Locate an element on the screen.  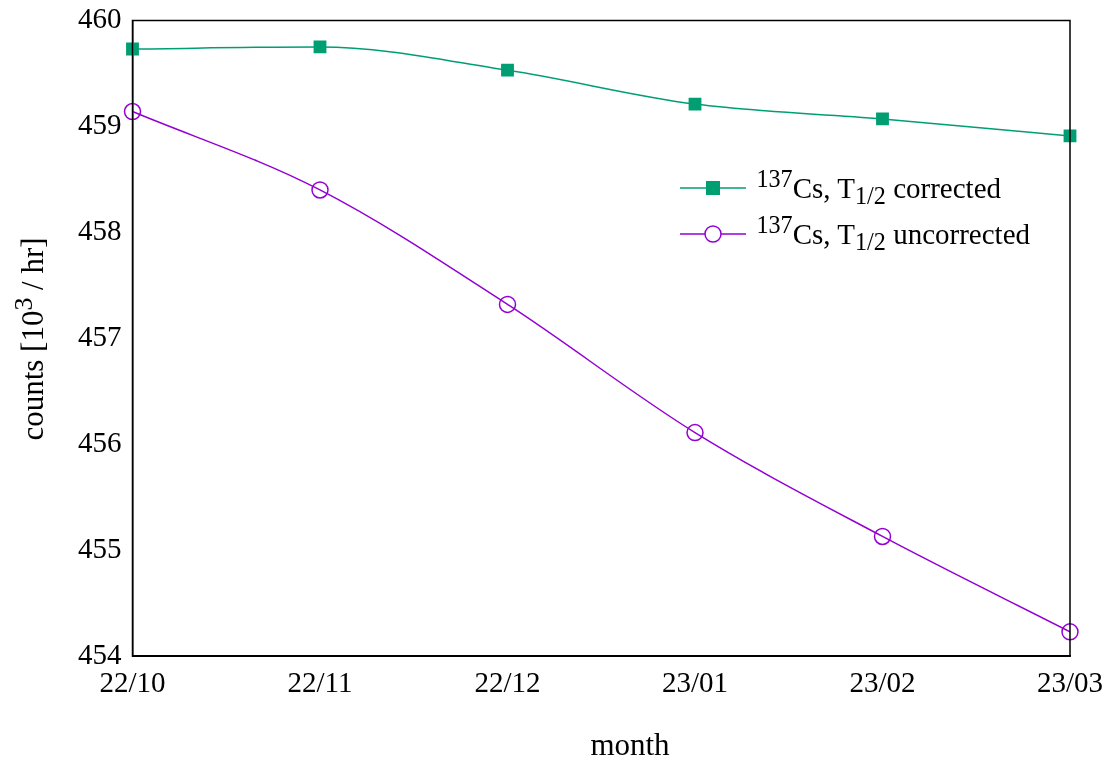
y-tick-label: 457 is located at coordinates (100, 335).